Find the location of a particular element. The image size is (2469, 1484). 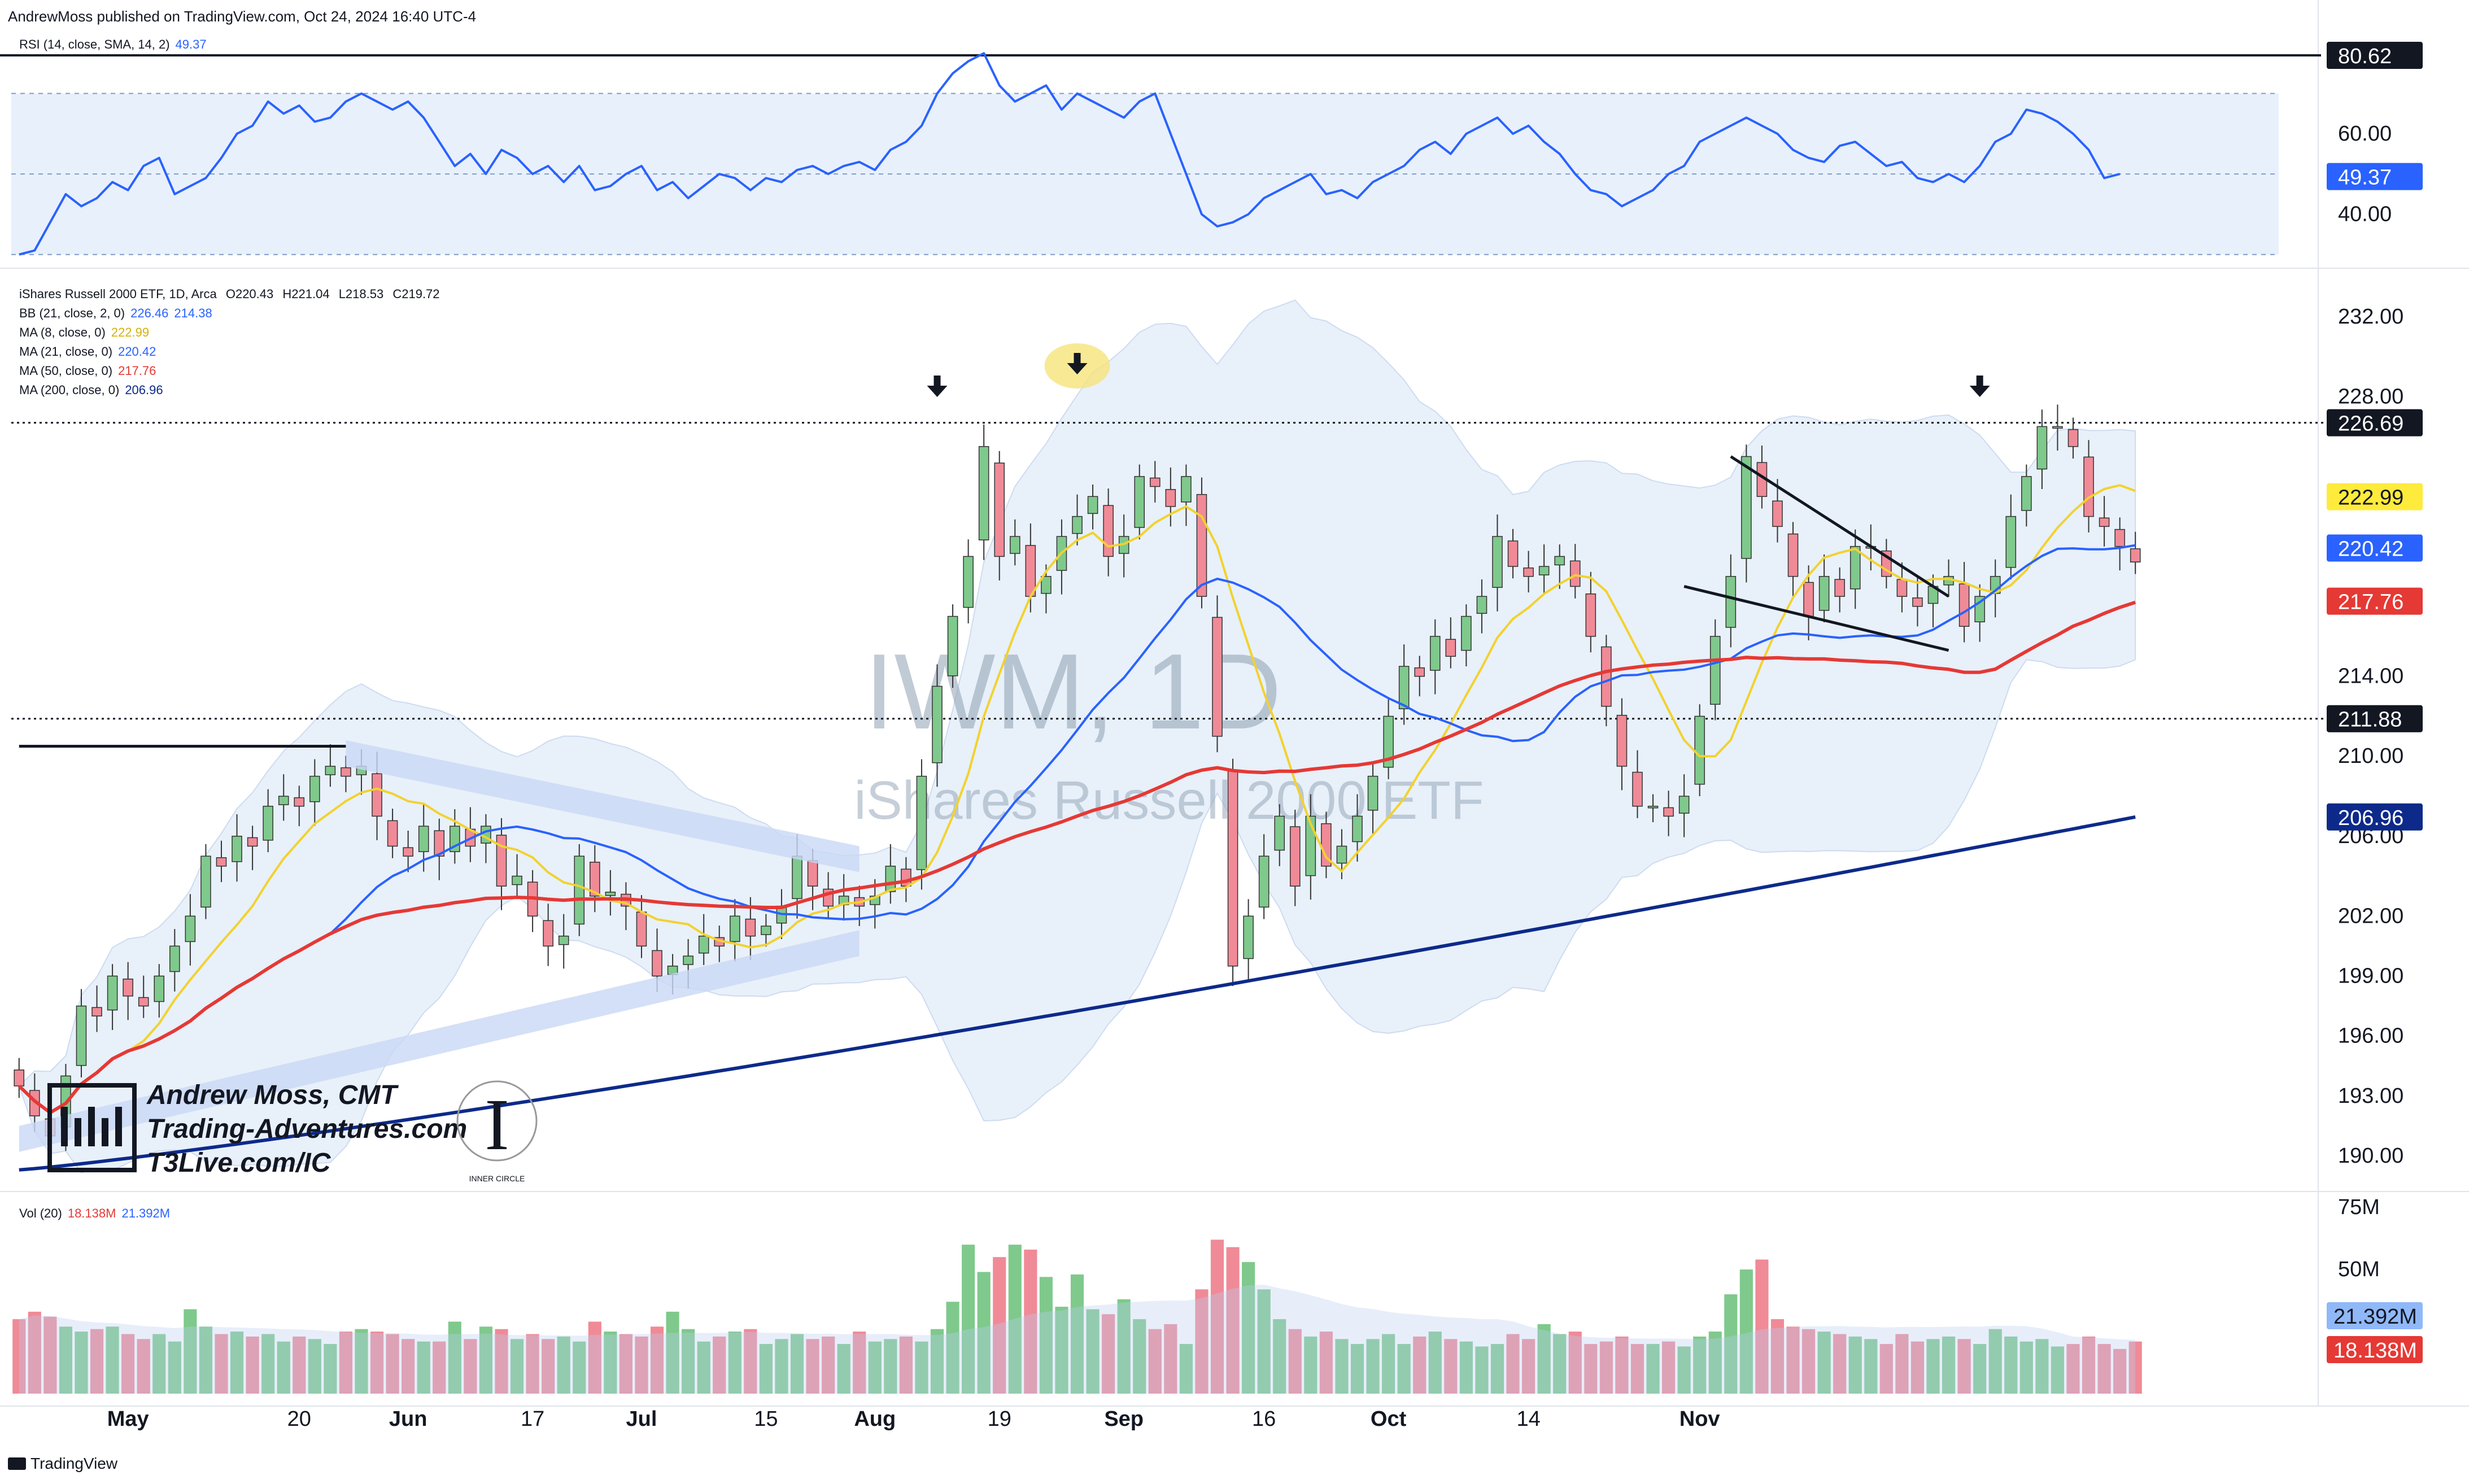

vol-value-2: 21.392M is located at coordinates (146, 1213).